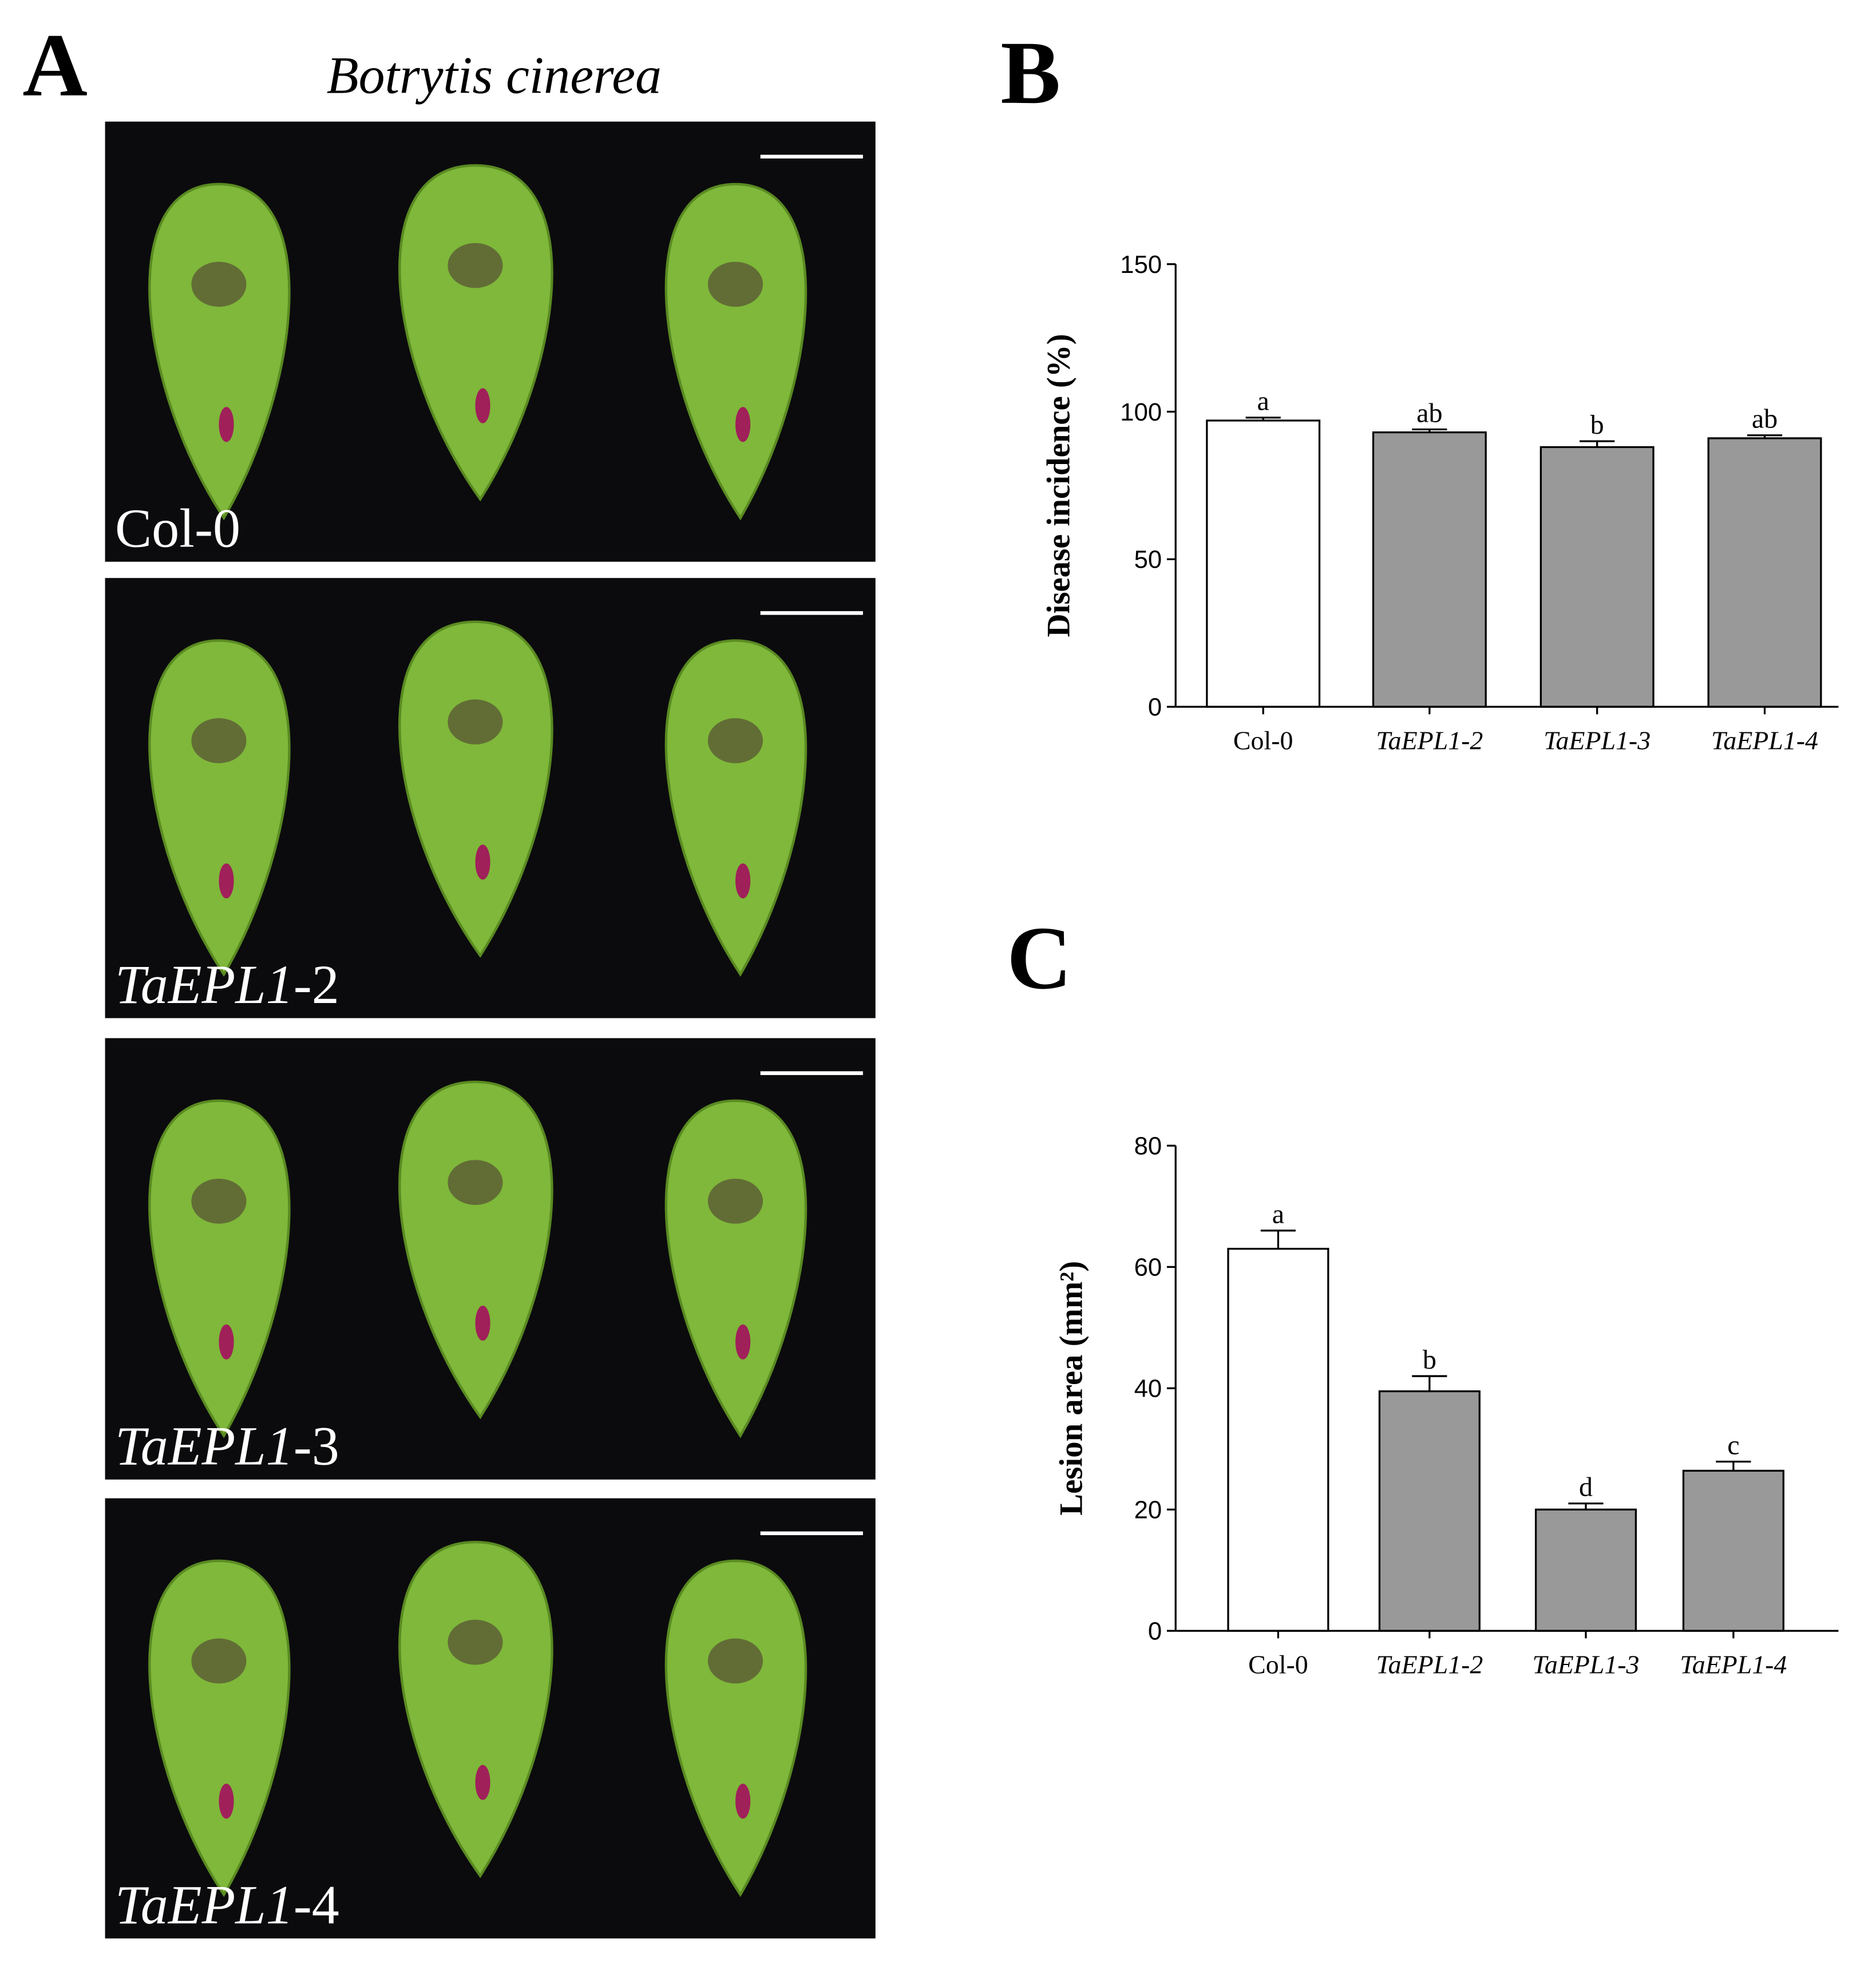 This screenshot has height=1970, width=1876. I want to click on y-tick-label: 100, so click(1141, 412).